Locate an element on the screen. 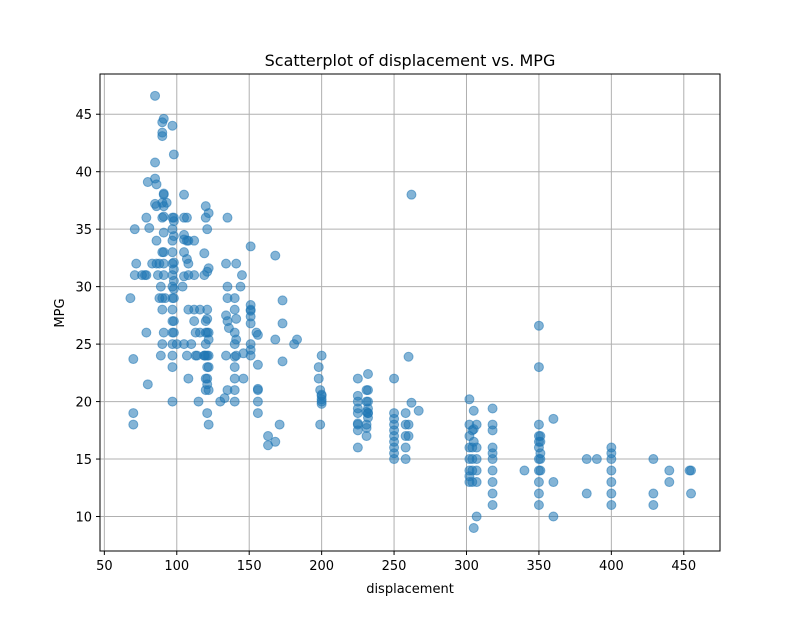 Image resolution: width=800 pixels, height=621 pixels. y-tick-label: 40 is located at coordinates (83, 173).